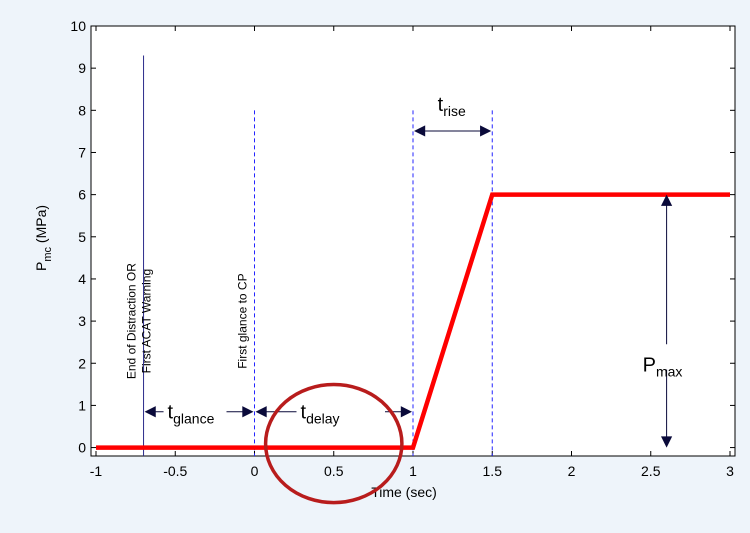  What do you see at coordinates (572, 471) in the screenshot?
I see `x-tick-label: 2` at bounding box center [572, 471].